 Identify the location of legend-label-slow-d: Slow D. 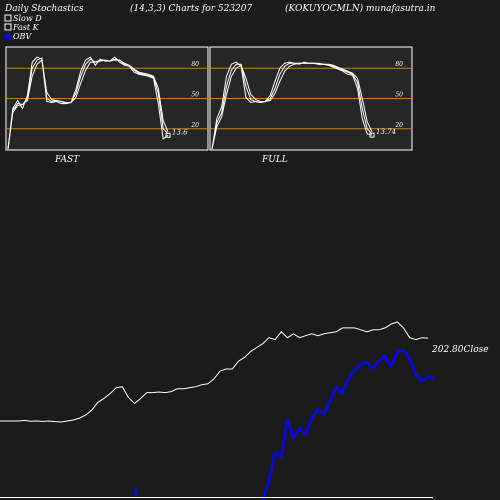
(27, 18).